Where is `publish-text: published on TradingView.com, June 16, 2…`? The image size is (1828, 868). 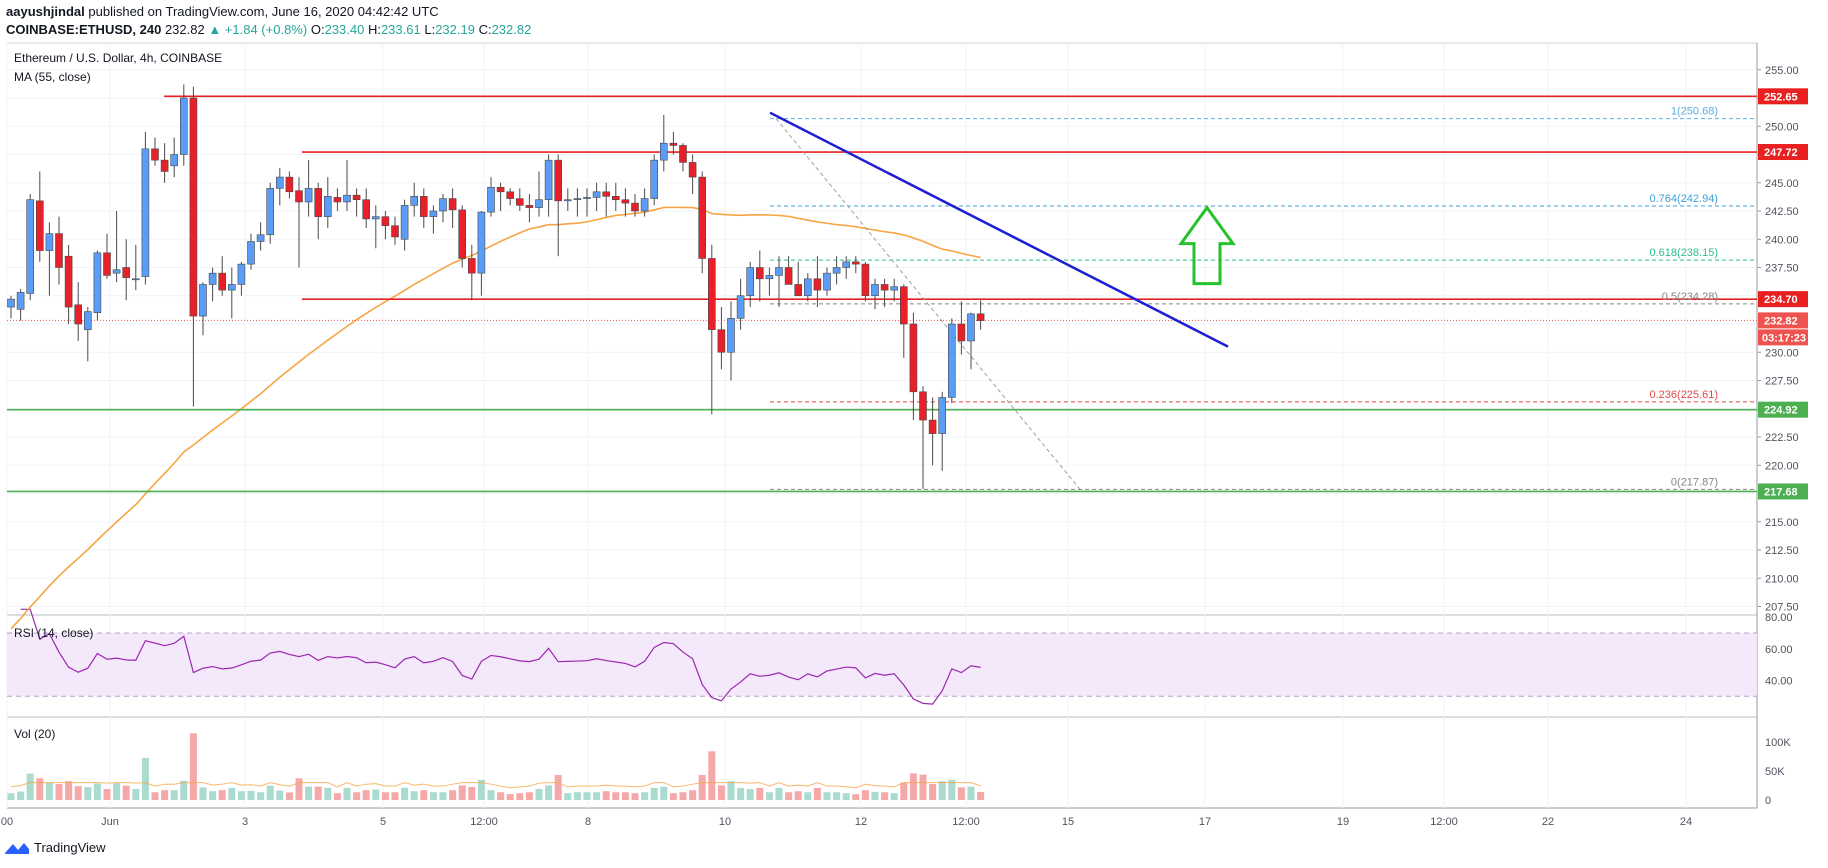 publish-text: published on TradingView.com, June 16, 2… is located at coordinates (263, 11).